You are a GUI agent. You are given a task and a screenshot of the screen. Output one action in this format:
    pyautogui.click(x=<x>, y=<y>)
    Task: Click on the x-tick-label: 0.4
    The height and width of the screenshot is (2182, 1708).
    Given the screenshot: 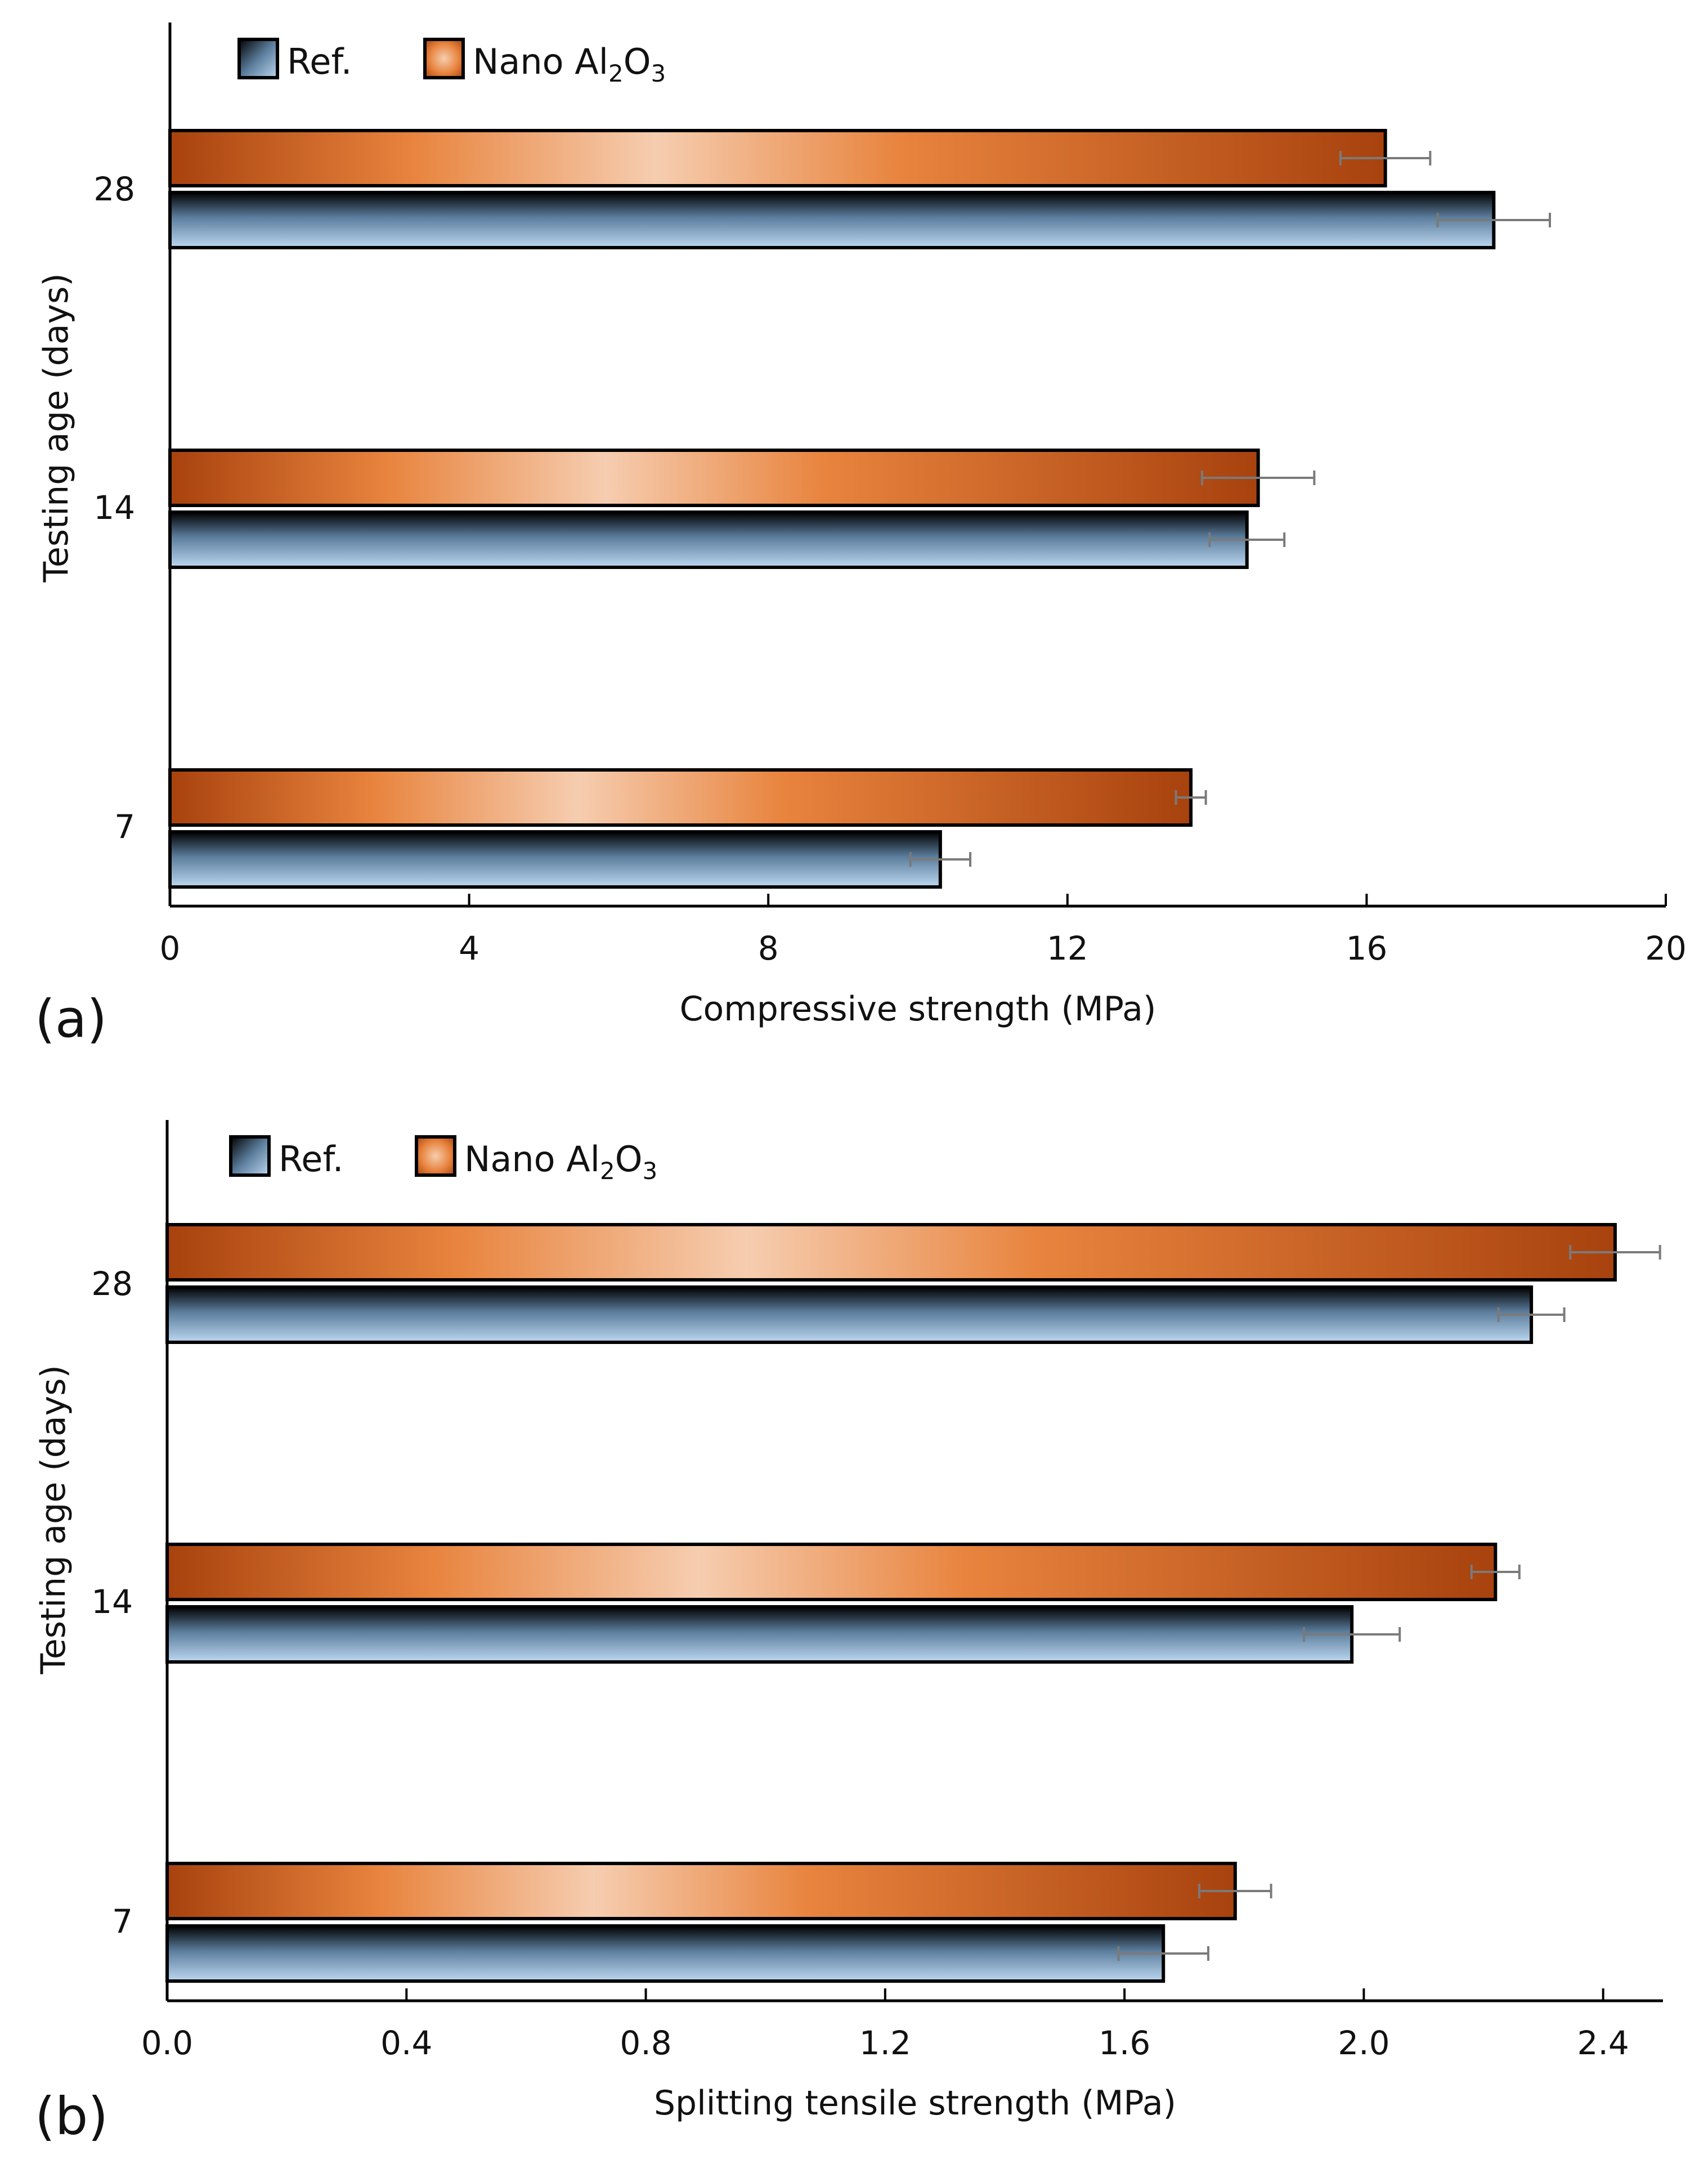 What is the action you would take?
    pyautogui.click(x=406, y=2043)
    